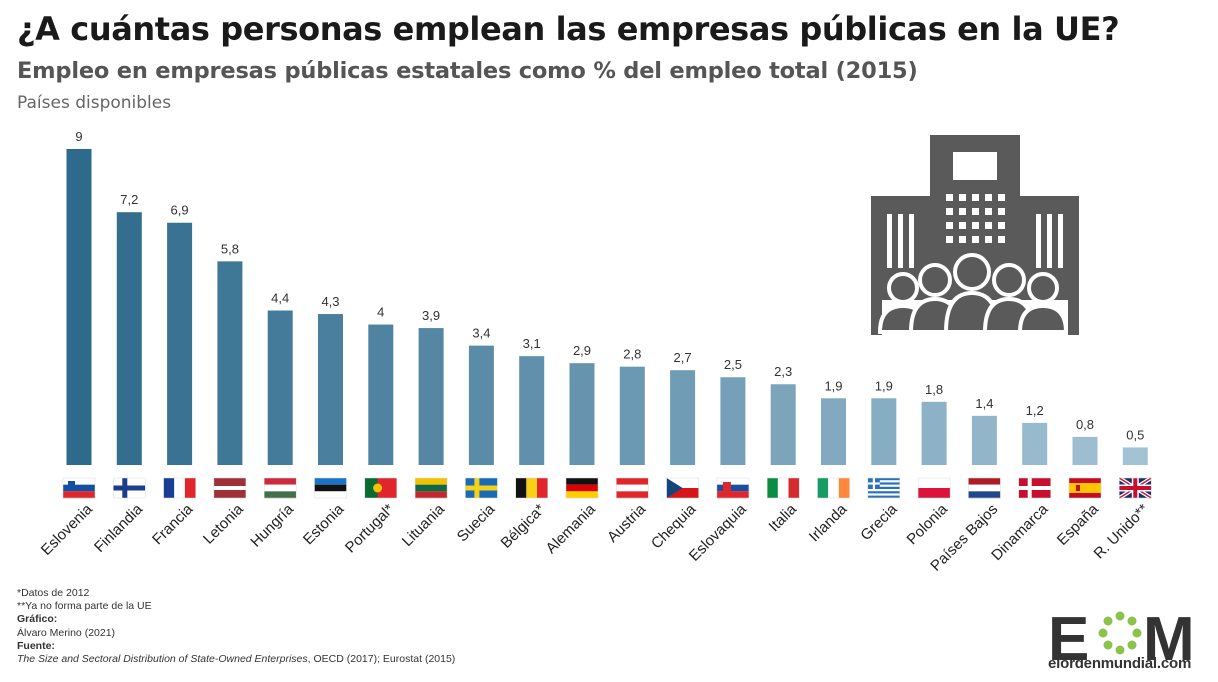  I want to click on category-label: Italia, so click(783, 517).